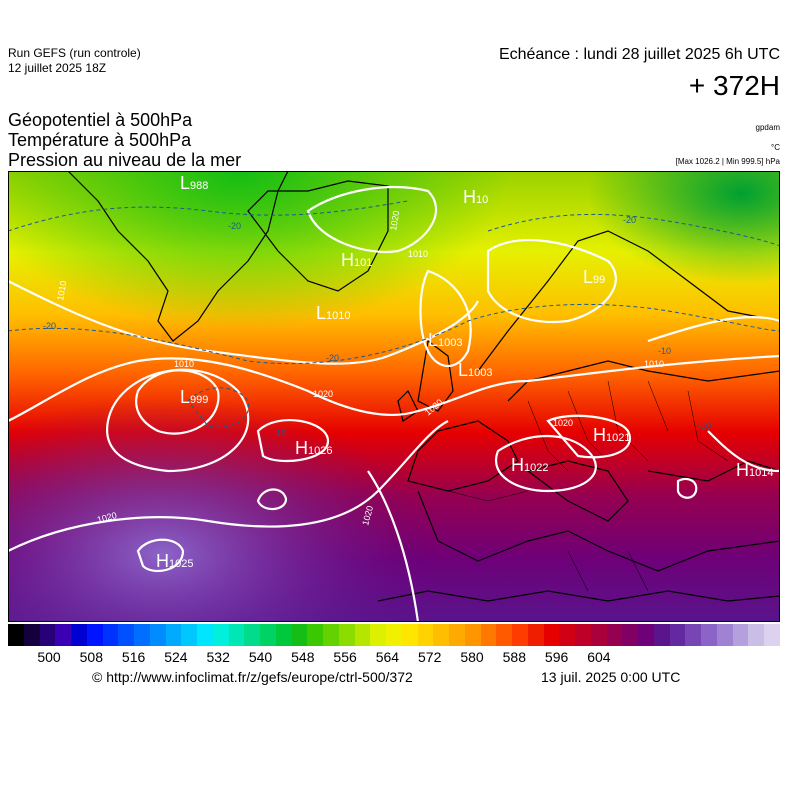 The width and height of the screenshot is (788, 789). Describe the element at coordinates (345, 657) in the screenshot. I see `scale-tick-label: 556` at that location.